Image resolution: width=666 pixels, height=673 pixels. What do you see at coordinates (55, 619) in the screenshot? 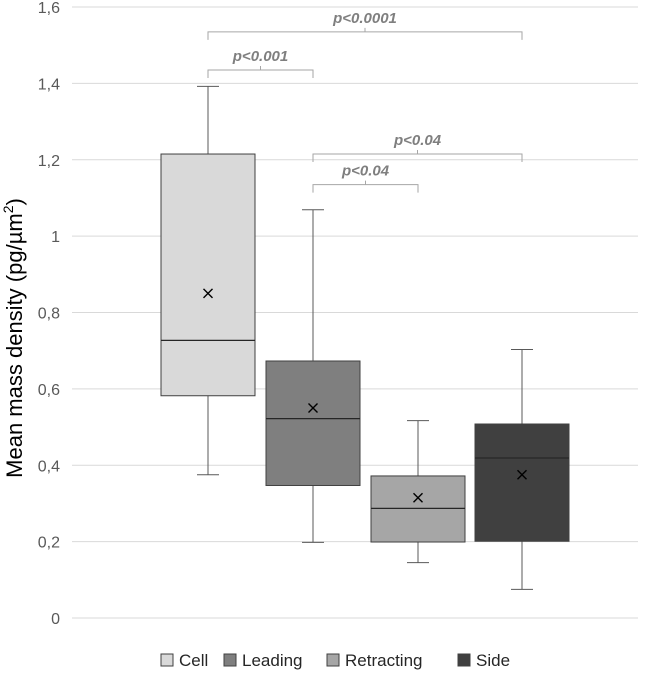
I see `y-tick-label: 0` at bounding box center [55, 619].